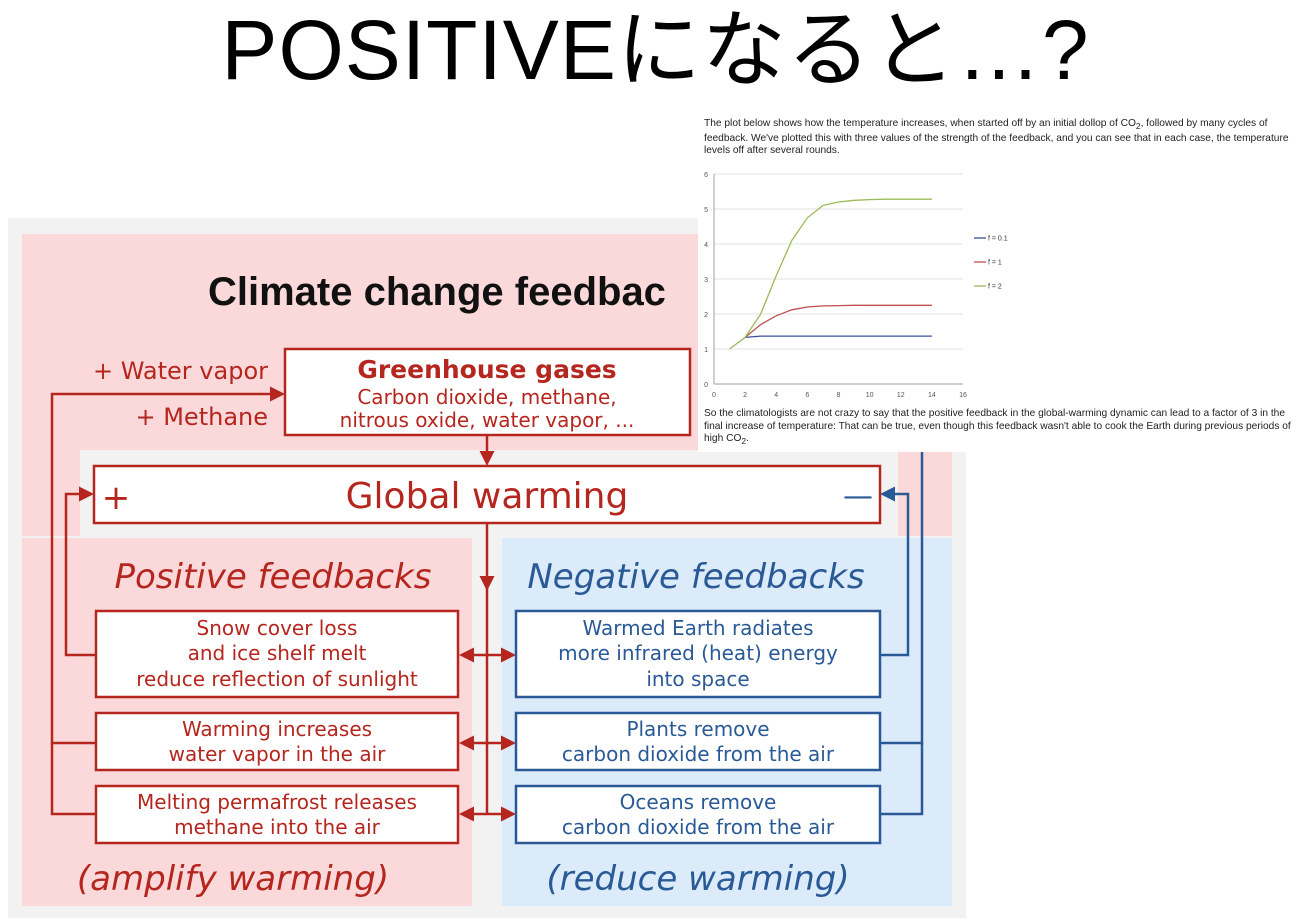 The width and height of the screenshot is (1311, 923). I want to click on global-warming-box, so click(487, 494).